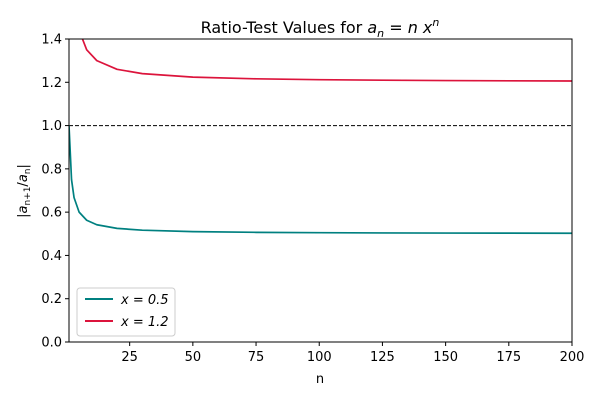 This screenshot has width=600, height=400. What do you see at coordinates (24, 191) in the screenshot?
I see `y-axis-label: |an+1/an|` at bounding box center [24, 191].